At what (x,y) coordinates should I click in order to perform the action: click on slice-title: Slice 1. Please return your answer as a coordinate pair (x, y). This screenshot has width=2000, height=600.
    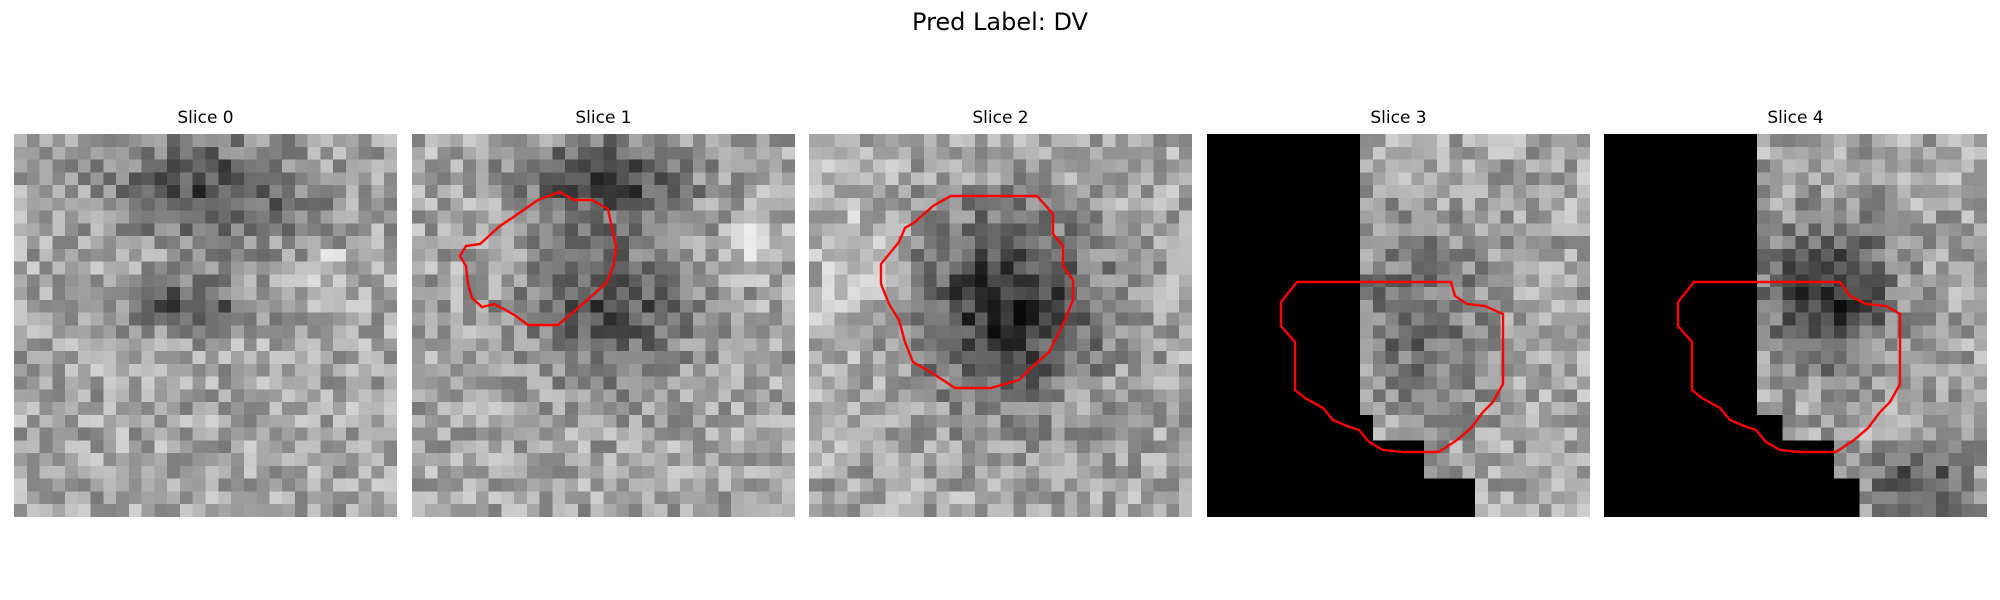
    Looking at the image, I should click on (603, 118).